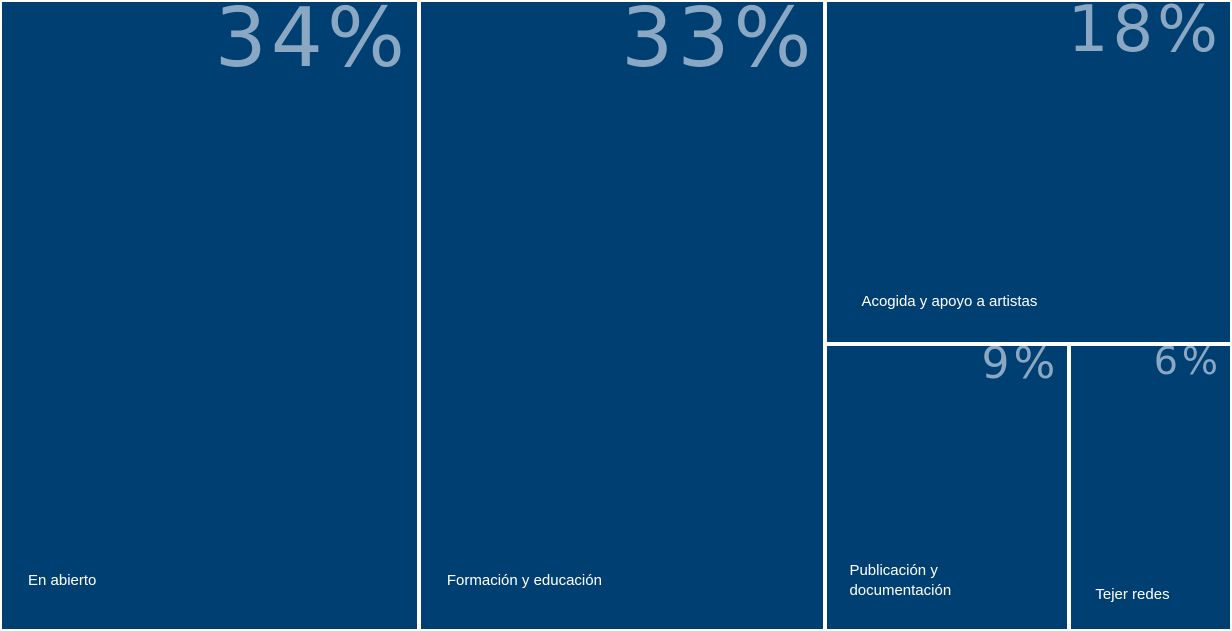  I want to click on tile-percentage: 33%, so click(718, 44).